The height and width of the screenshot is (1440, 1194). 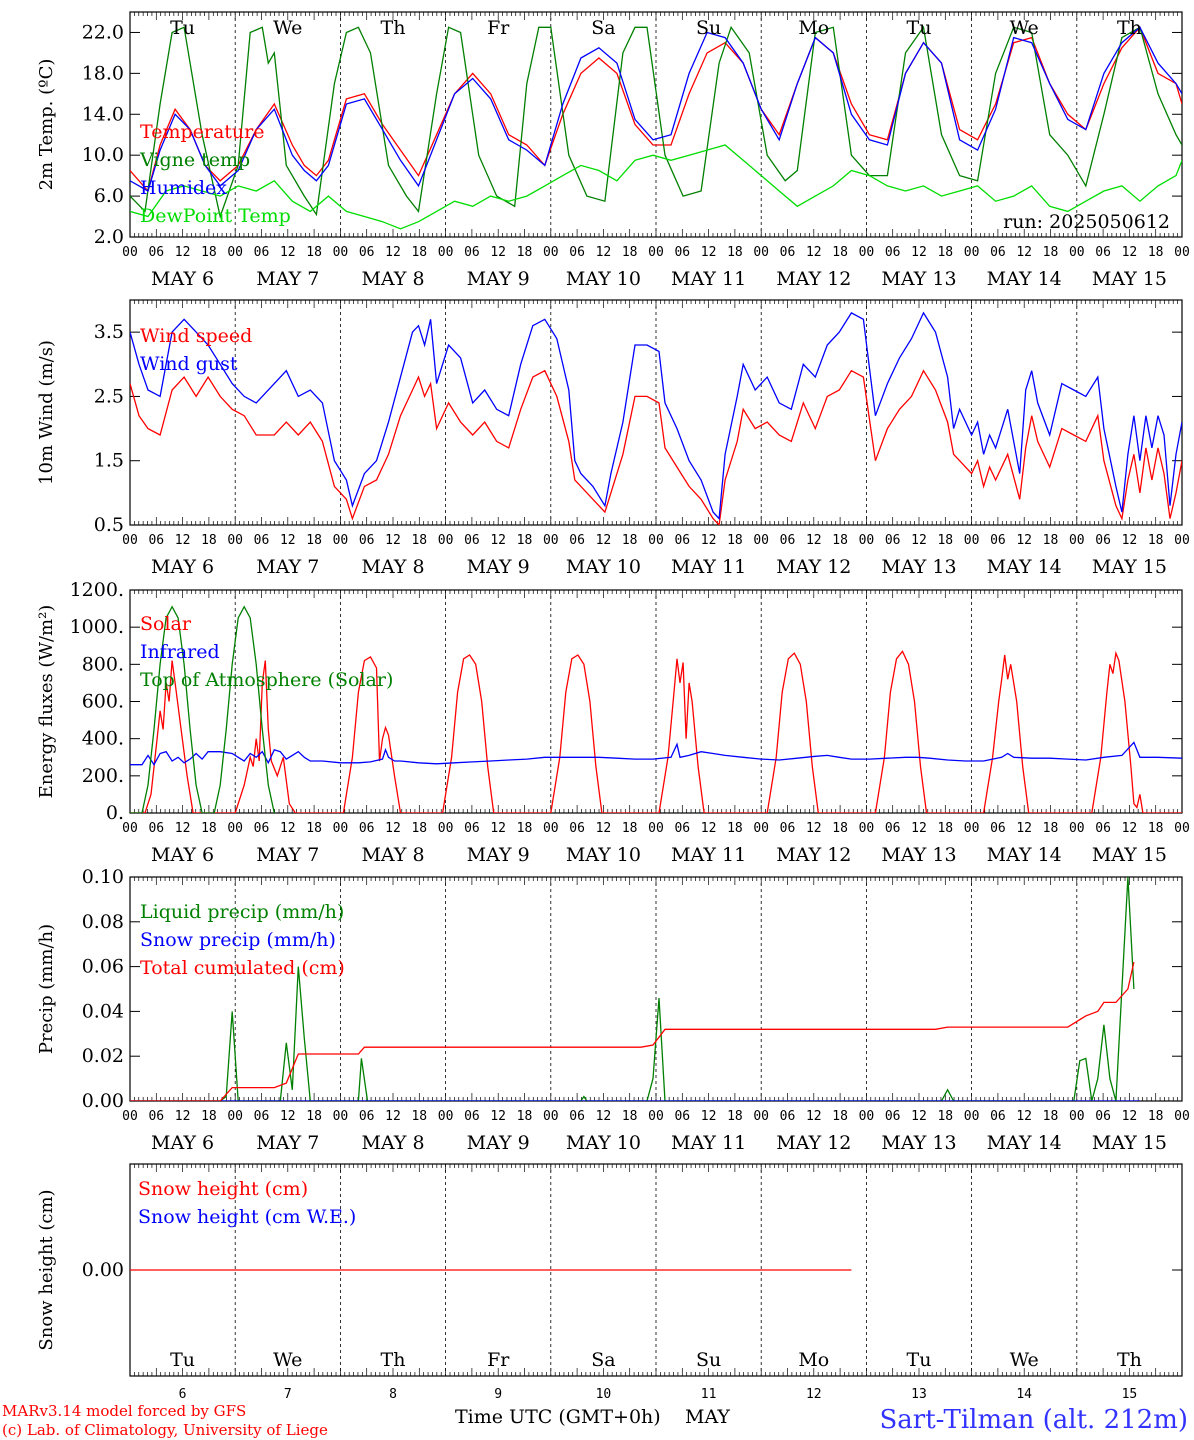 I want to click on y-tick-label: 1000., so click(x=97, y=627).